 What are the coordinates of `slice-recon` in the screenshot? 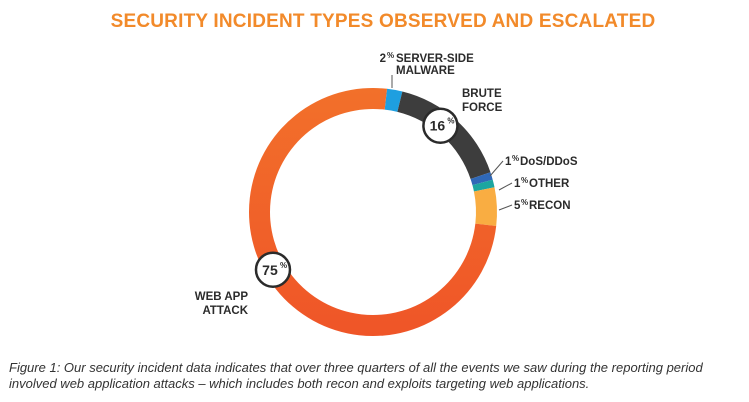 It's located at (485, 207).